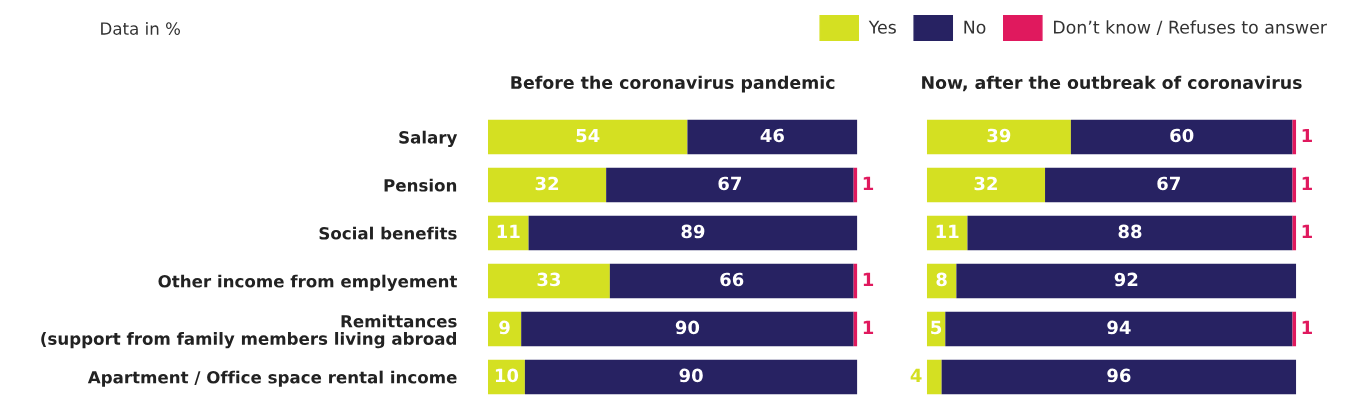  I want to click on data-label: 94, so click(1119, 327).